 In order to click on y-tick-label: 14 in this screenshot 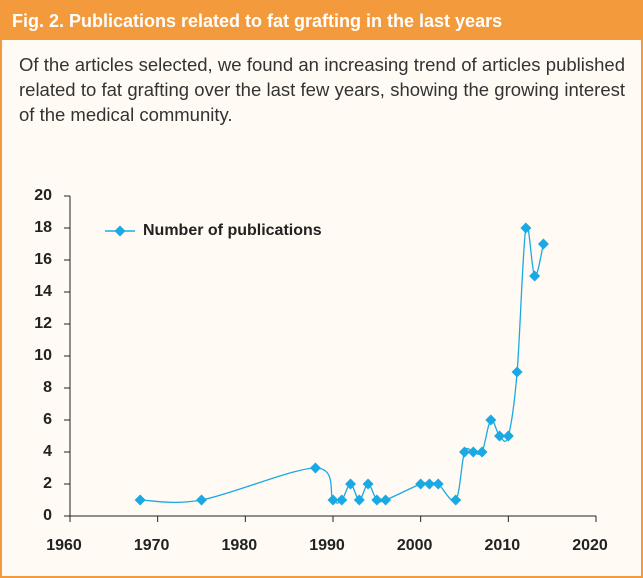, I will do `click(43, 291)`.